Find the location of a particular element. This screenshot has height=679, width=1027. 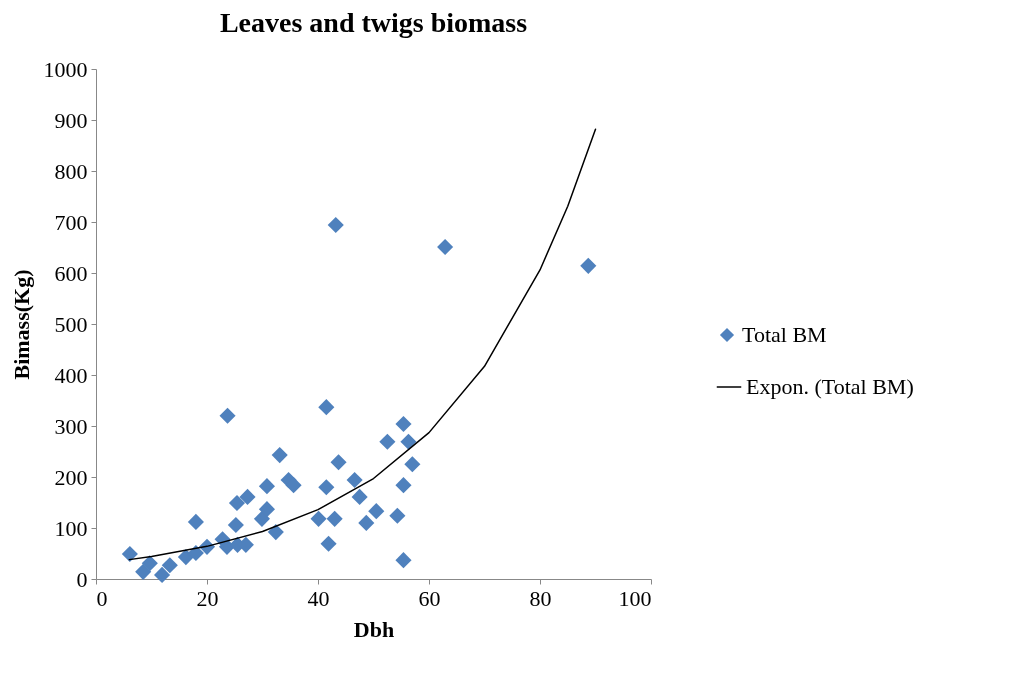

x-tick-label: 80 is located at coordinates (540, 598).